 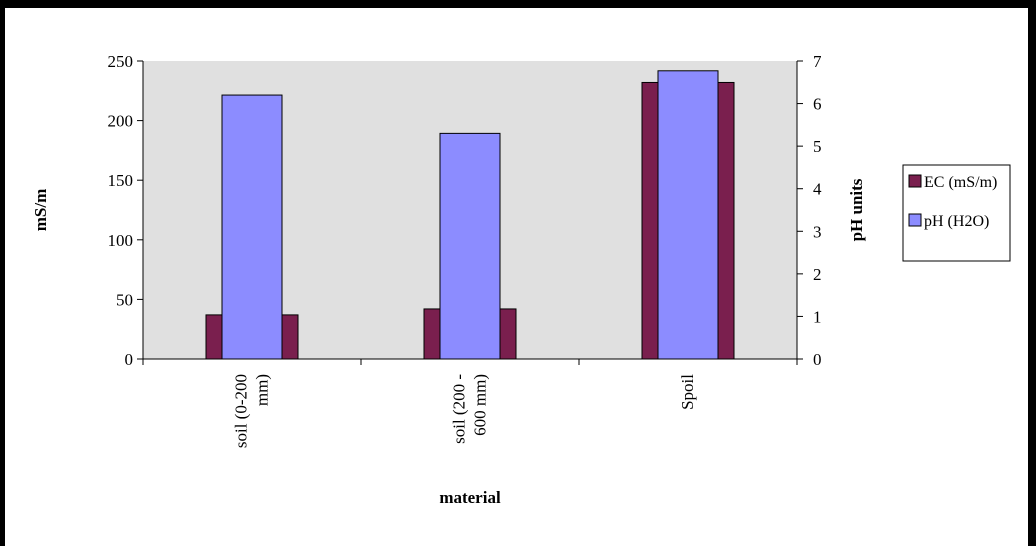 I want to click on y2-tick-label: 1, so click(x=817, y=316).